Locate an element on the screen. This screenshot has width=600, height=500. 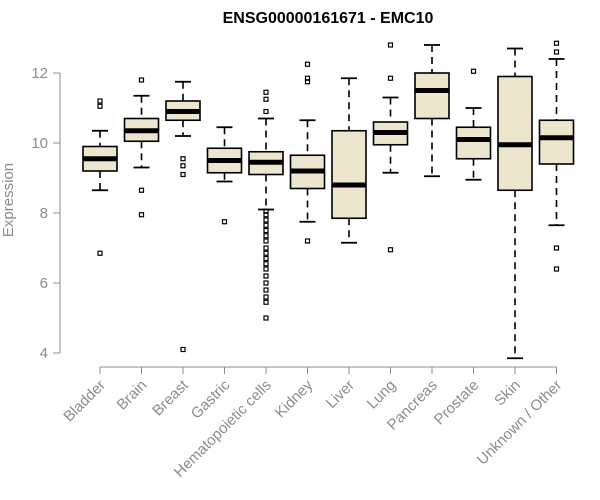
x-tick-label-bladder: Bladder is located at coordinates (84, 401).